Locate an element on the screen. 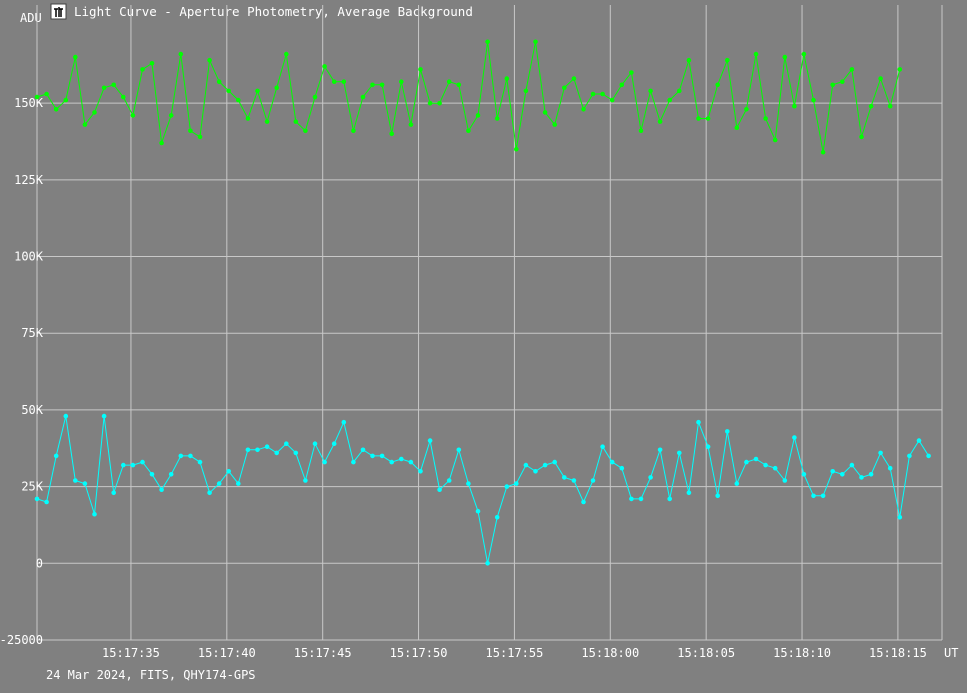 This screenshot has width=967, height=693. y-tick-label: 125K is located at coordinates (29, 180).